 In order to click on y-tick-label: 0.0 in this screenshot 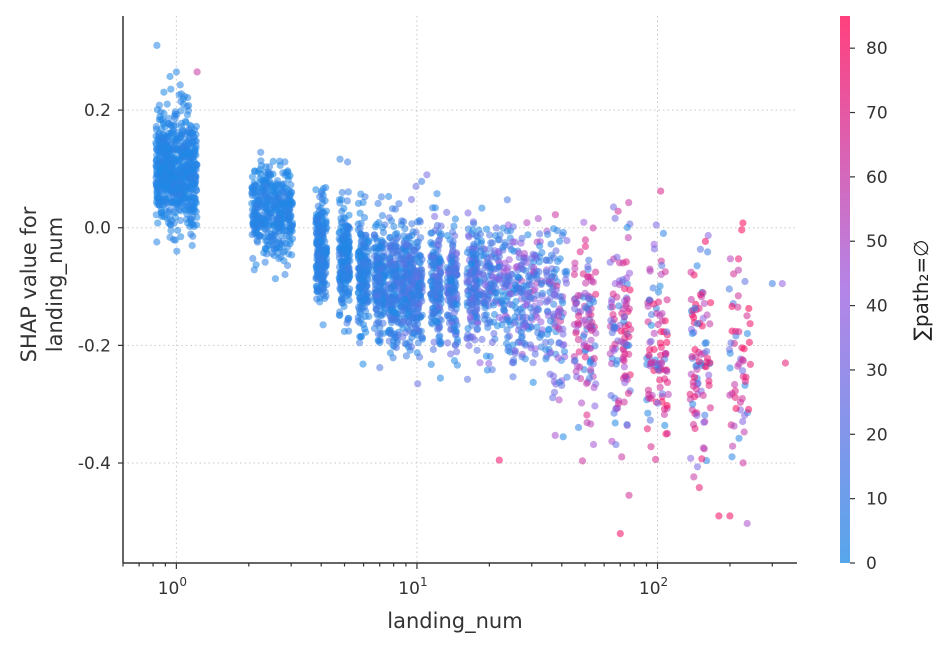, I will do `click(97, 229)`.